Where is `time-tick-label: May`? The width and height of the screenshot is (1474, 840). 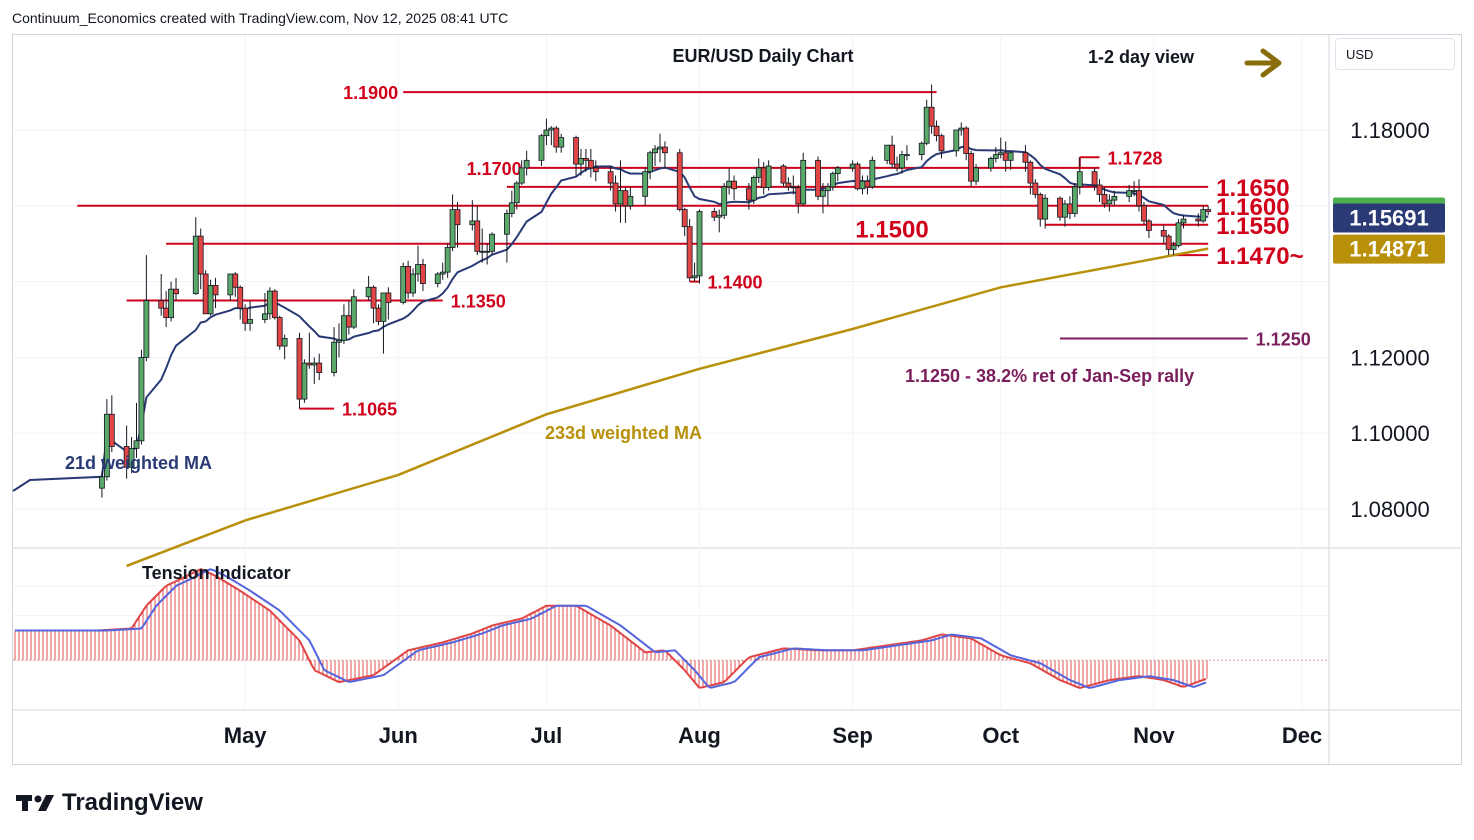
time-tick-label: May is located at coordinates (246, 735).